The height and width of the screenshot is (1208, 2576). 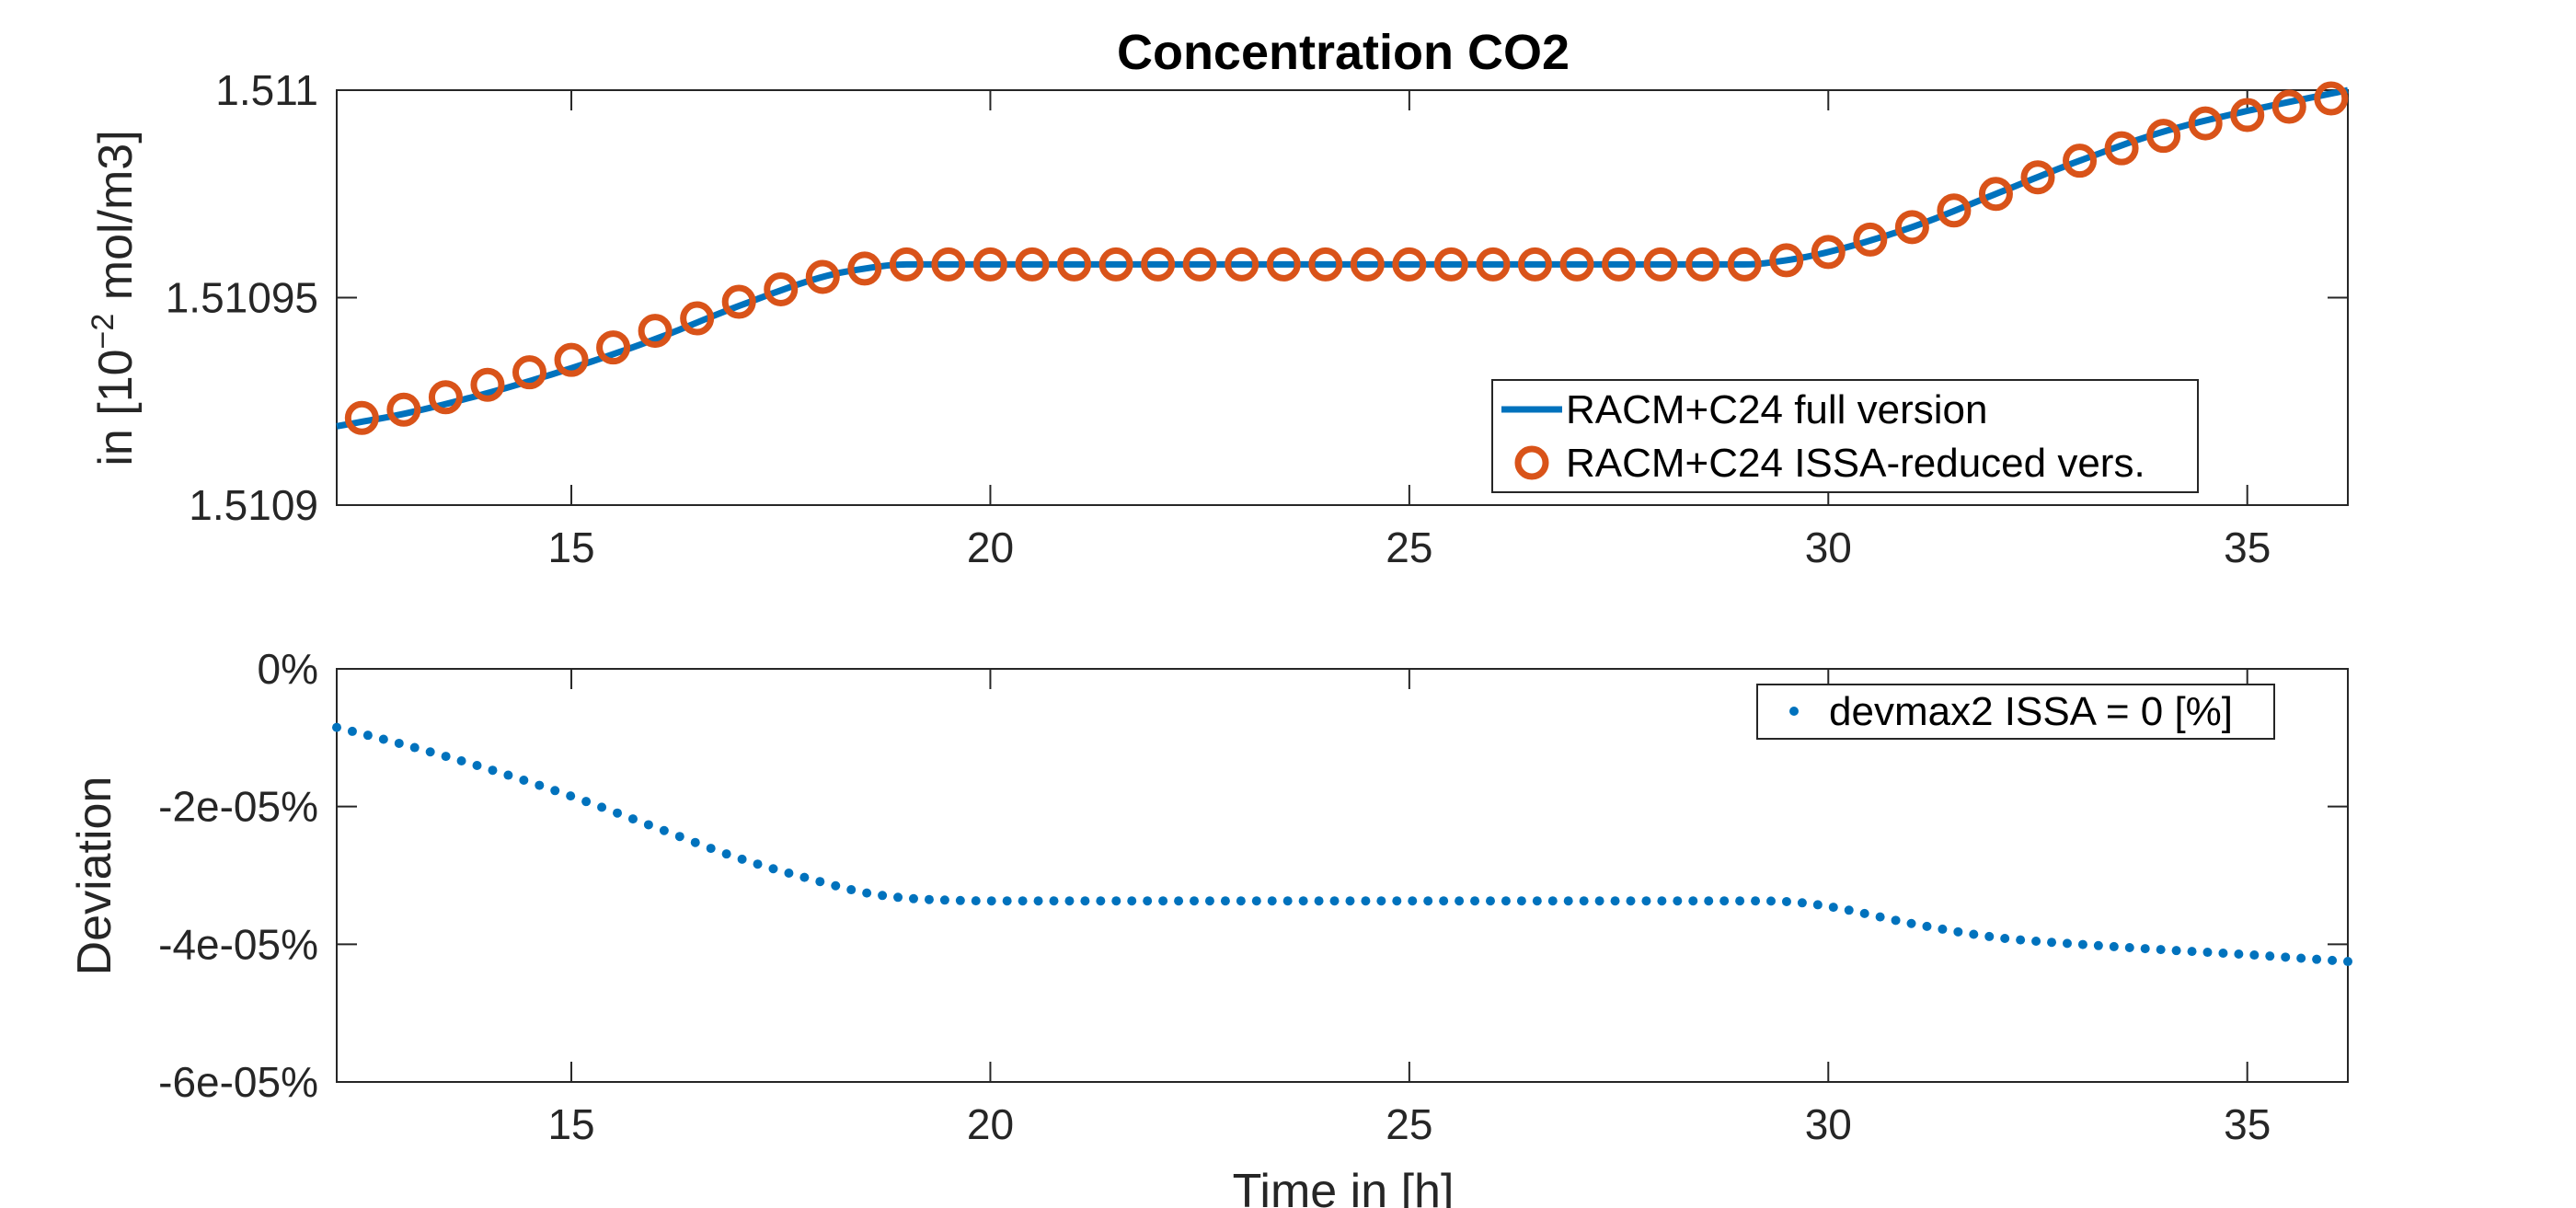 I want to click on chart-title: Concentration CO2, so click(x=1343, y=52).